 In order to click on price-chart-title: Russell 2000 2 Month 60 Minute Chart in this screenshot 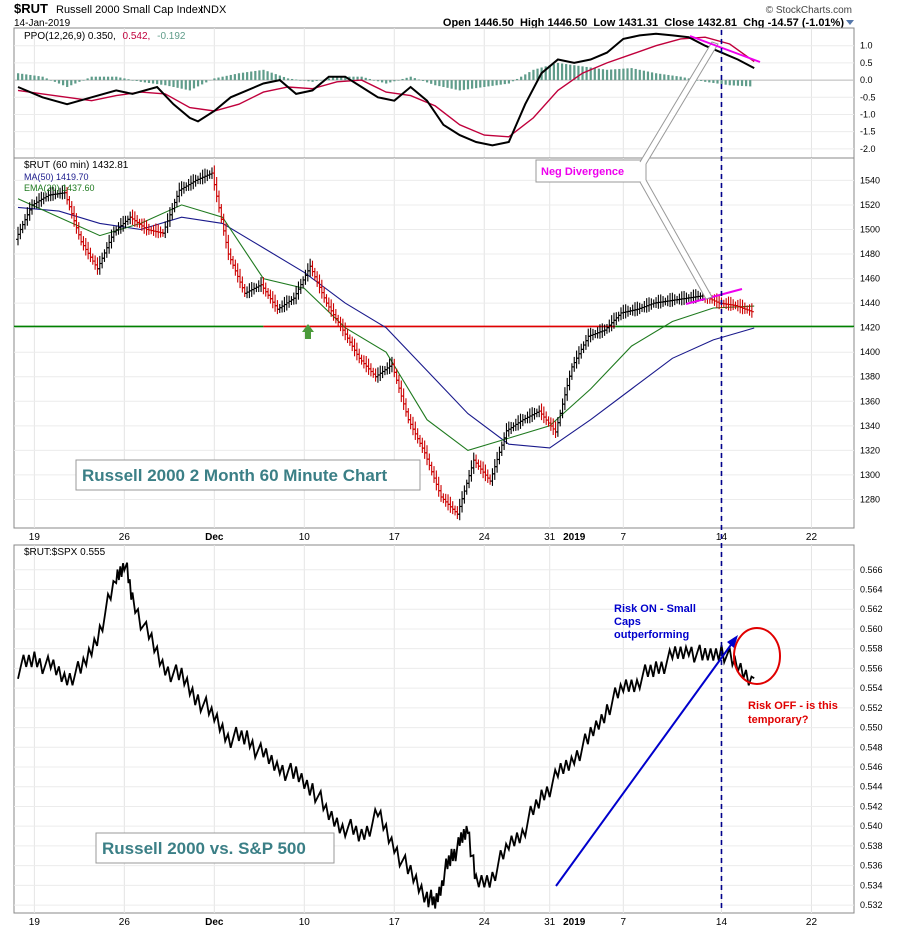, I will do `click(234, 475)`.